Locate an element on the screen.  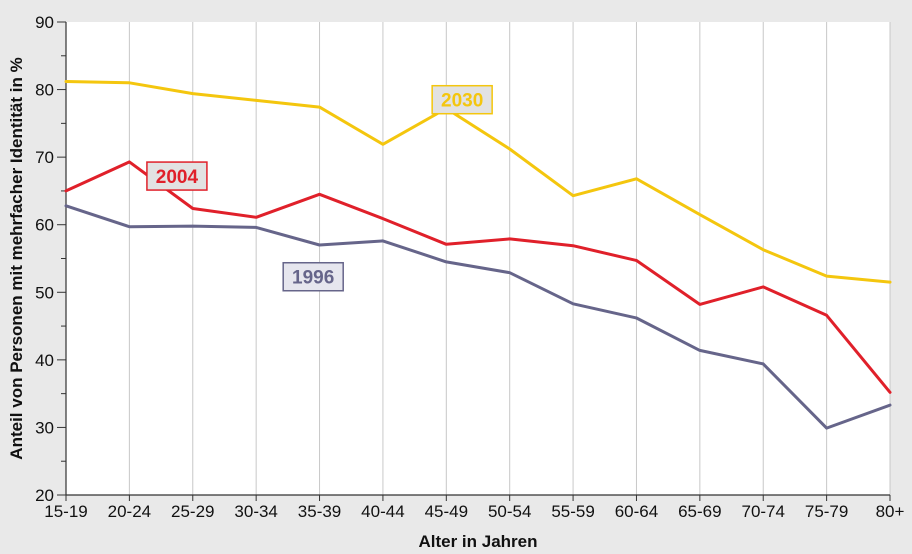
y-tick-label: 50 is located at coordinates (44, 292).